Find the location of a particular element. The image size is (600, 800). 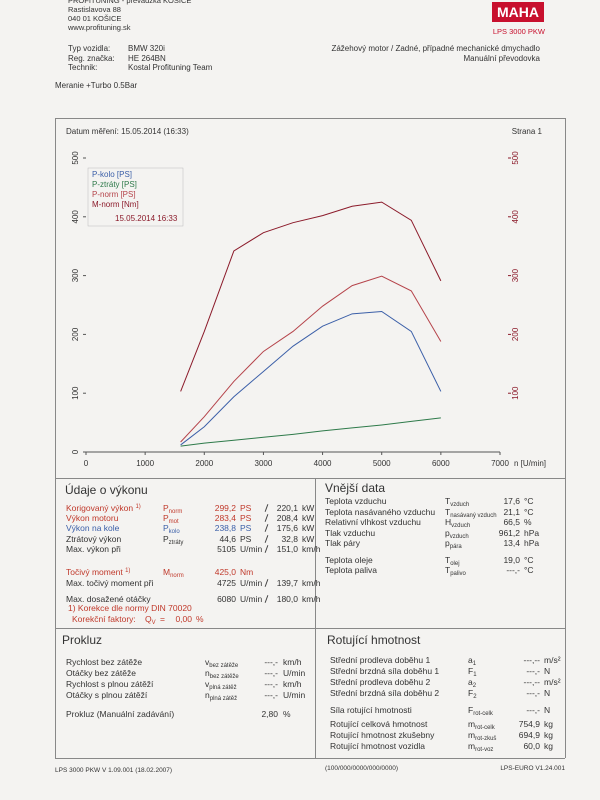

factor-eq: = is located at coordinates (162, 619).